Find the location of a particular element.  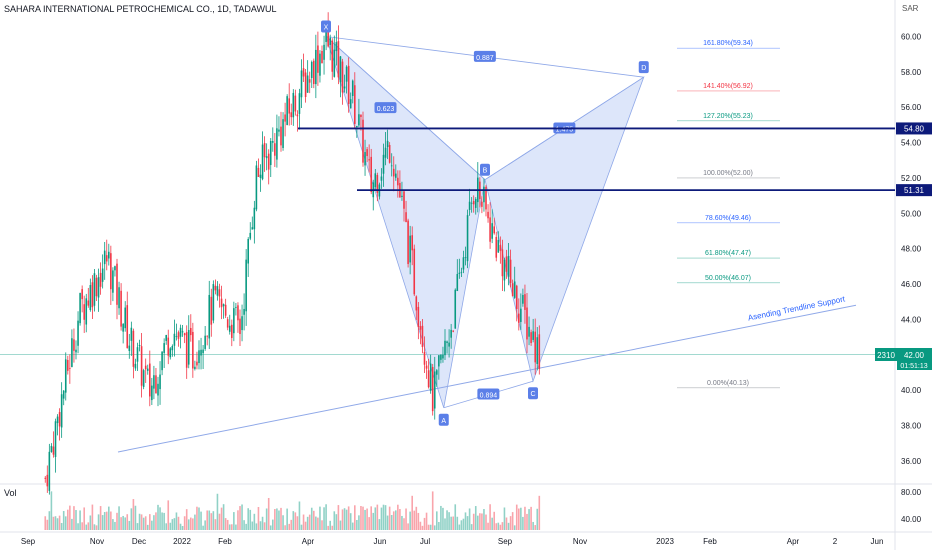

price-badge-symbol: 2310 is located at coordinates (886, 355).